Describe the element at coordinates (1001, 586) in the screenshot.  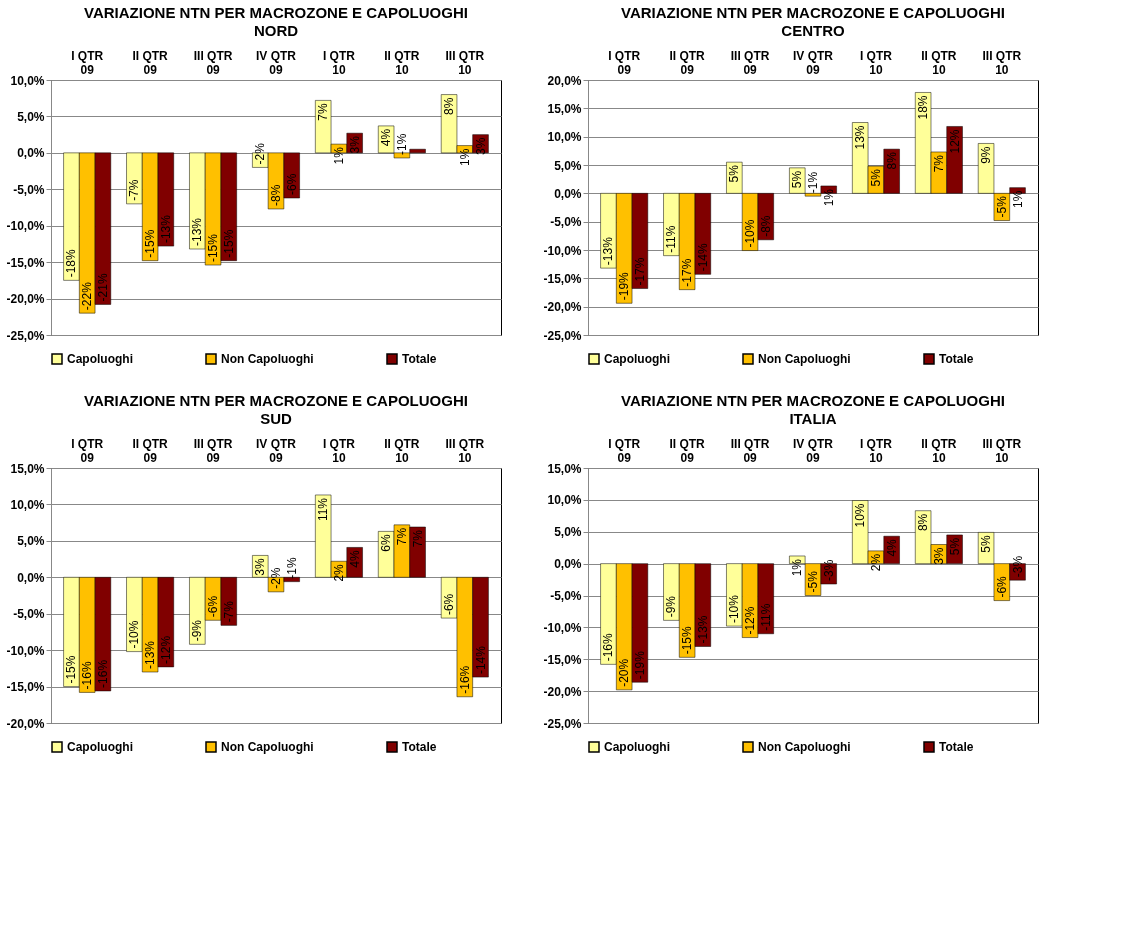
I see `data-label: -6%` at that location.